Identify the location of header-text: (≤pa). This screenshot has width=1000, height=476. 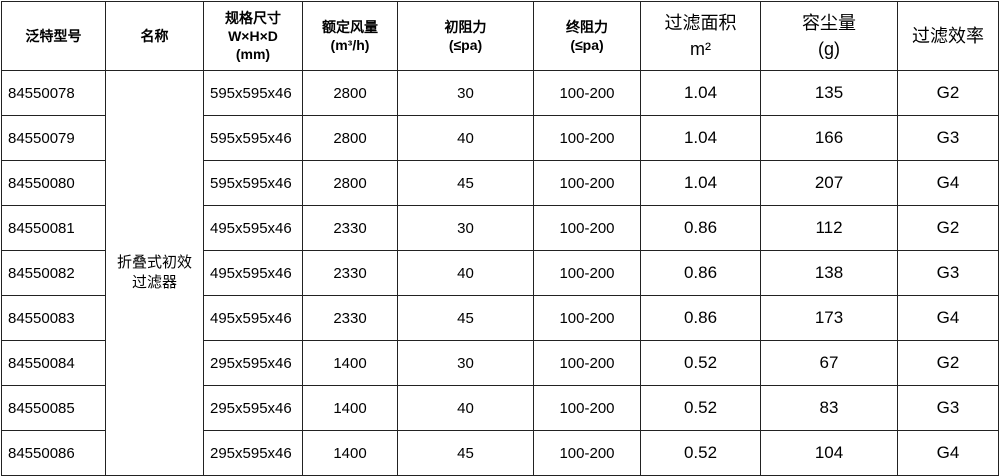
(587, 45).